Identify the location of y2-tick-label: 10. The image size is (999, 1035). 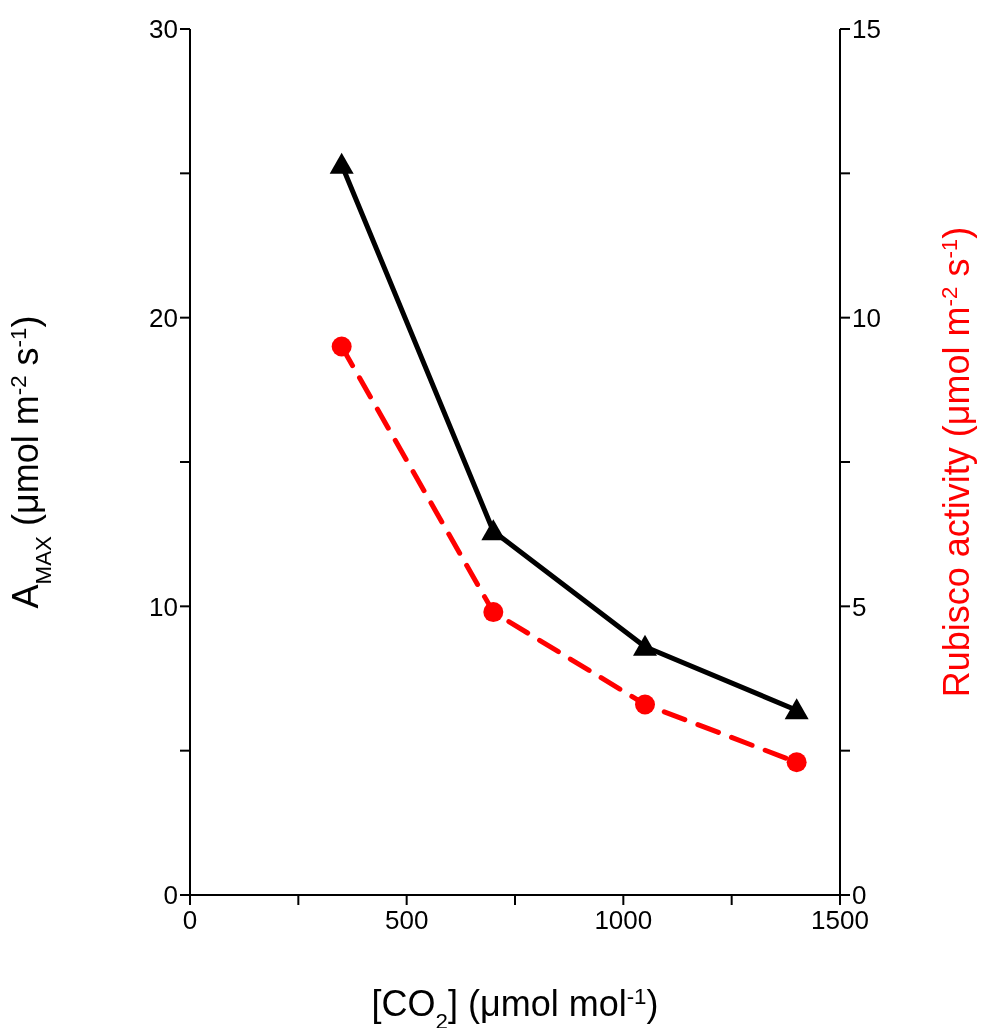
(866, 317).